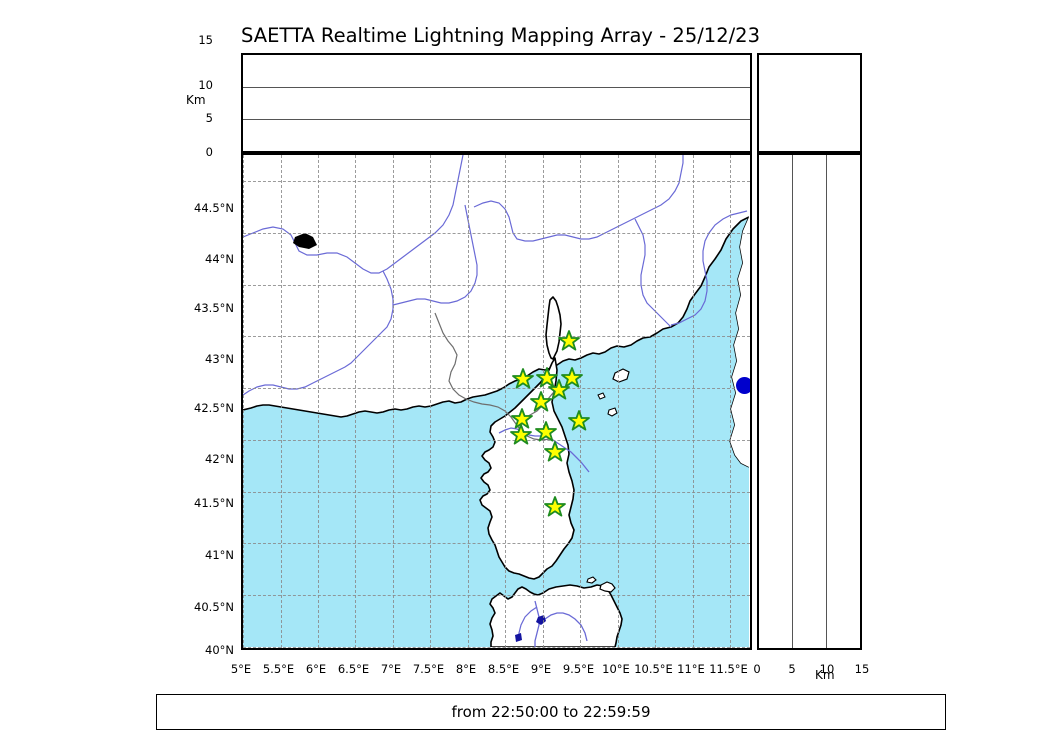  I want to click on event-dot-marker, so click(742, 385).